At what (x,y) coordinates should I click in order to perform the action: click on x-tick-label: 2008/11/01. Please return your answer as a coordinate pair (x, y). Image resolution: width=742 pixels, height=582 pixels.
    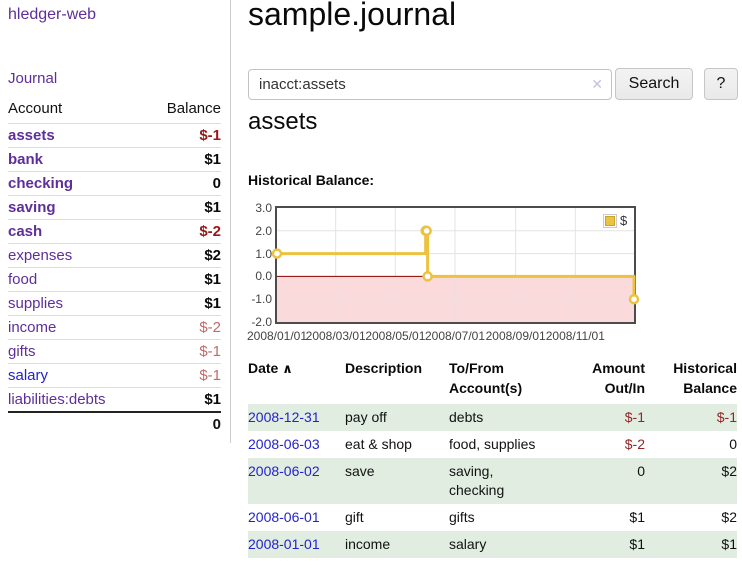
    Looking at the image, I should click on (575, 336).